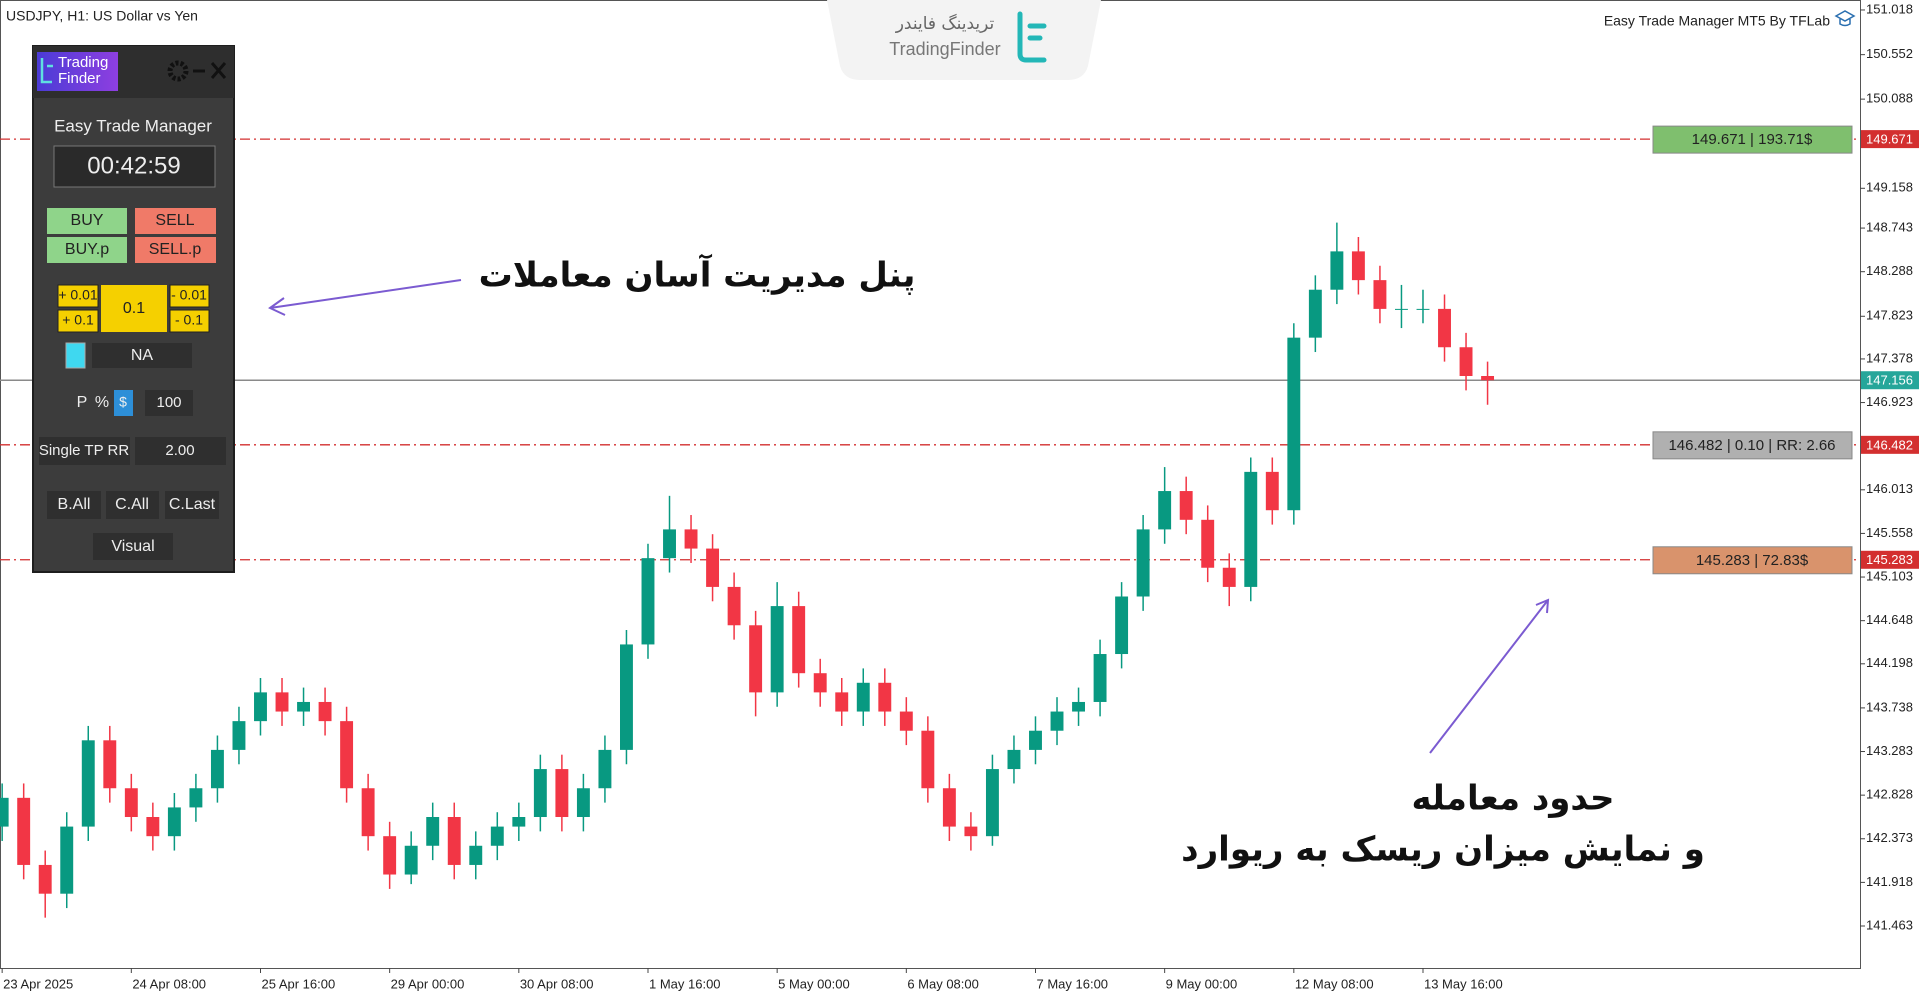  I want to click on lot-value: 0.1, so click(134, 308).